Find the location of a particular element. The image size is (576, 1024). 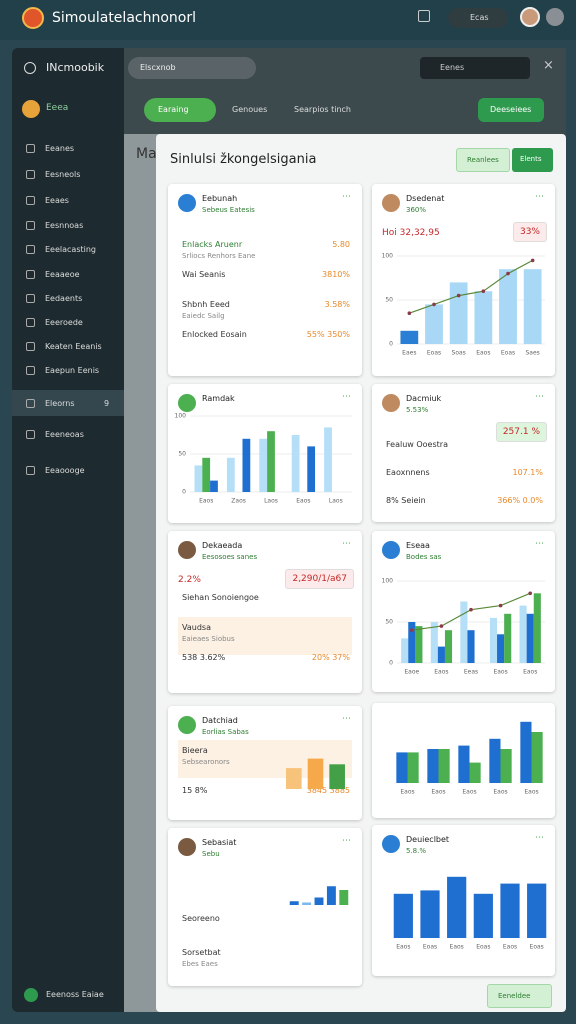

nav-item: Eeaoooge is located at coordinates (65, 470).